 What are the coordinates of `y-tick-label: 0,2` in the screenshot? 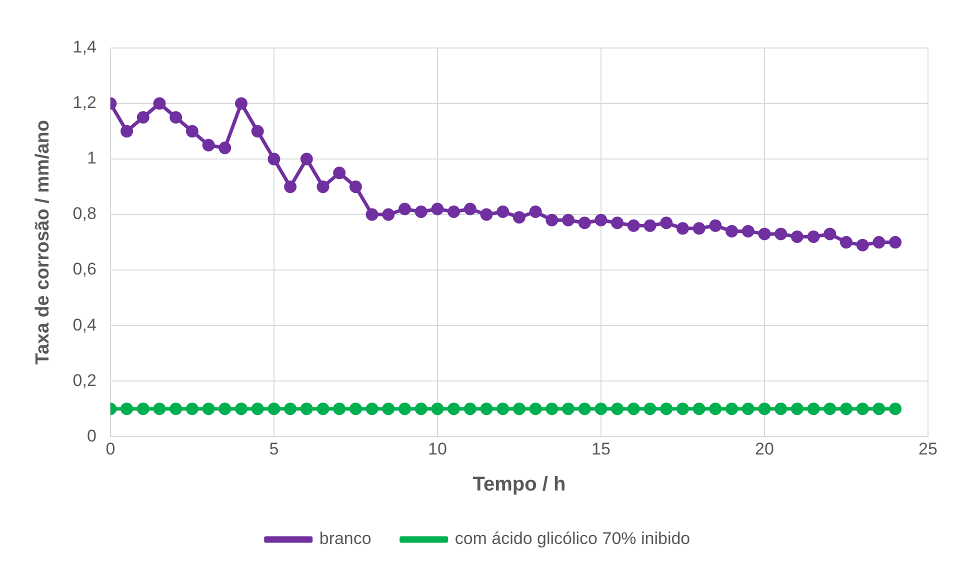 It's located at (84, 380).